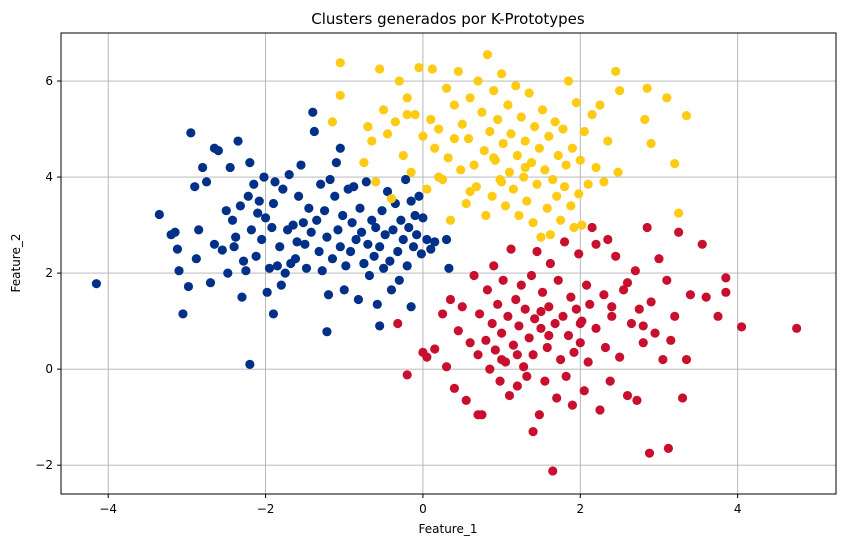 This screenshot has height=547, width=844. I want to click on y-tick-label: 6, so click(49, 81).